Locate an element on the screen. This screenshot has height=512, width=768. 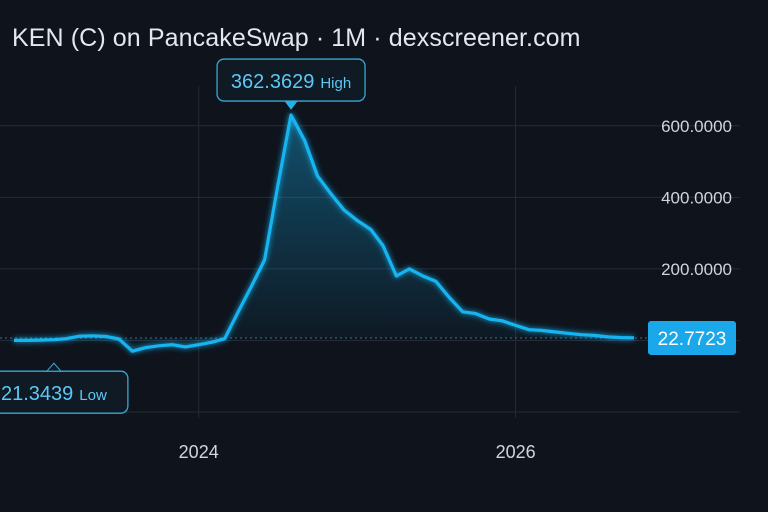
low-callout: 21.3439 Low is located at coordinates (64, 388).